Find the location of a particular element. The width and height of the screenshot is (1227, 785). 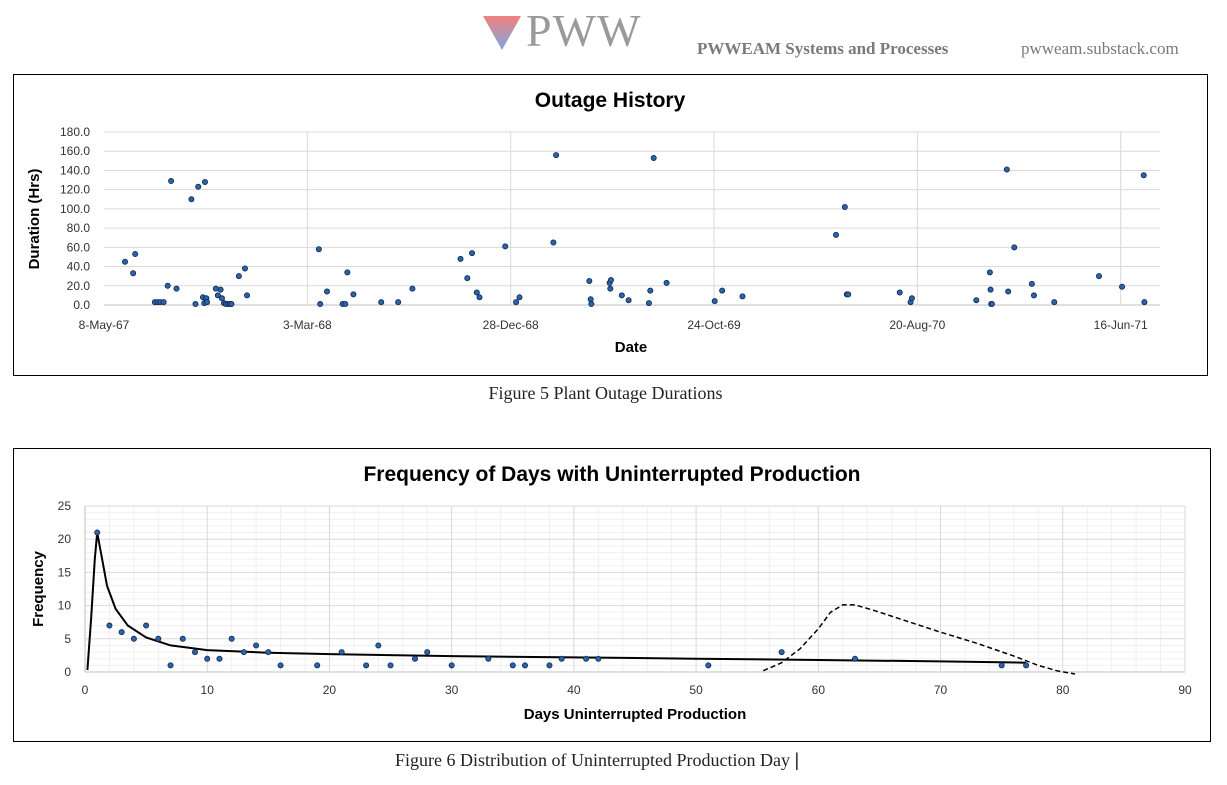

y-axis-label: Frequency is located at coordinates (38, 588).